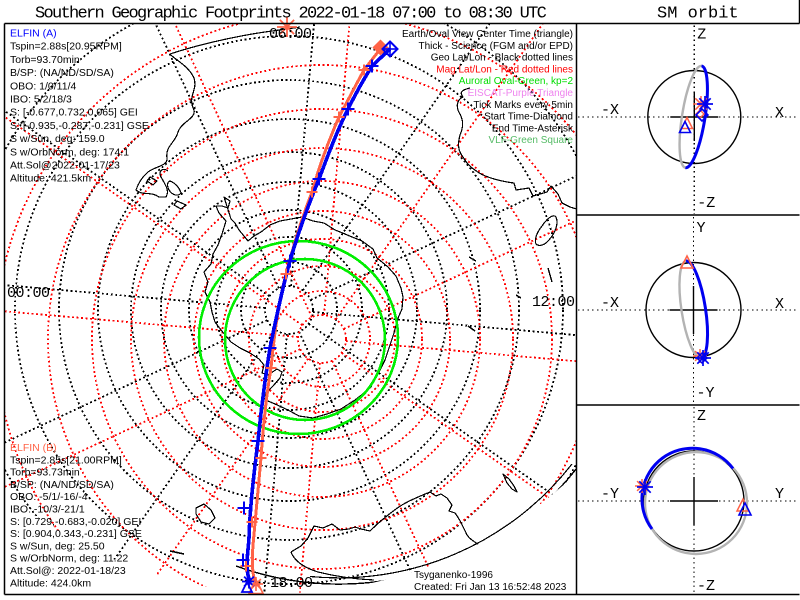 The image size is (800, 600). I want to click on svg-text: OBO: 1/0/11/4, so click(43, 86).